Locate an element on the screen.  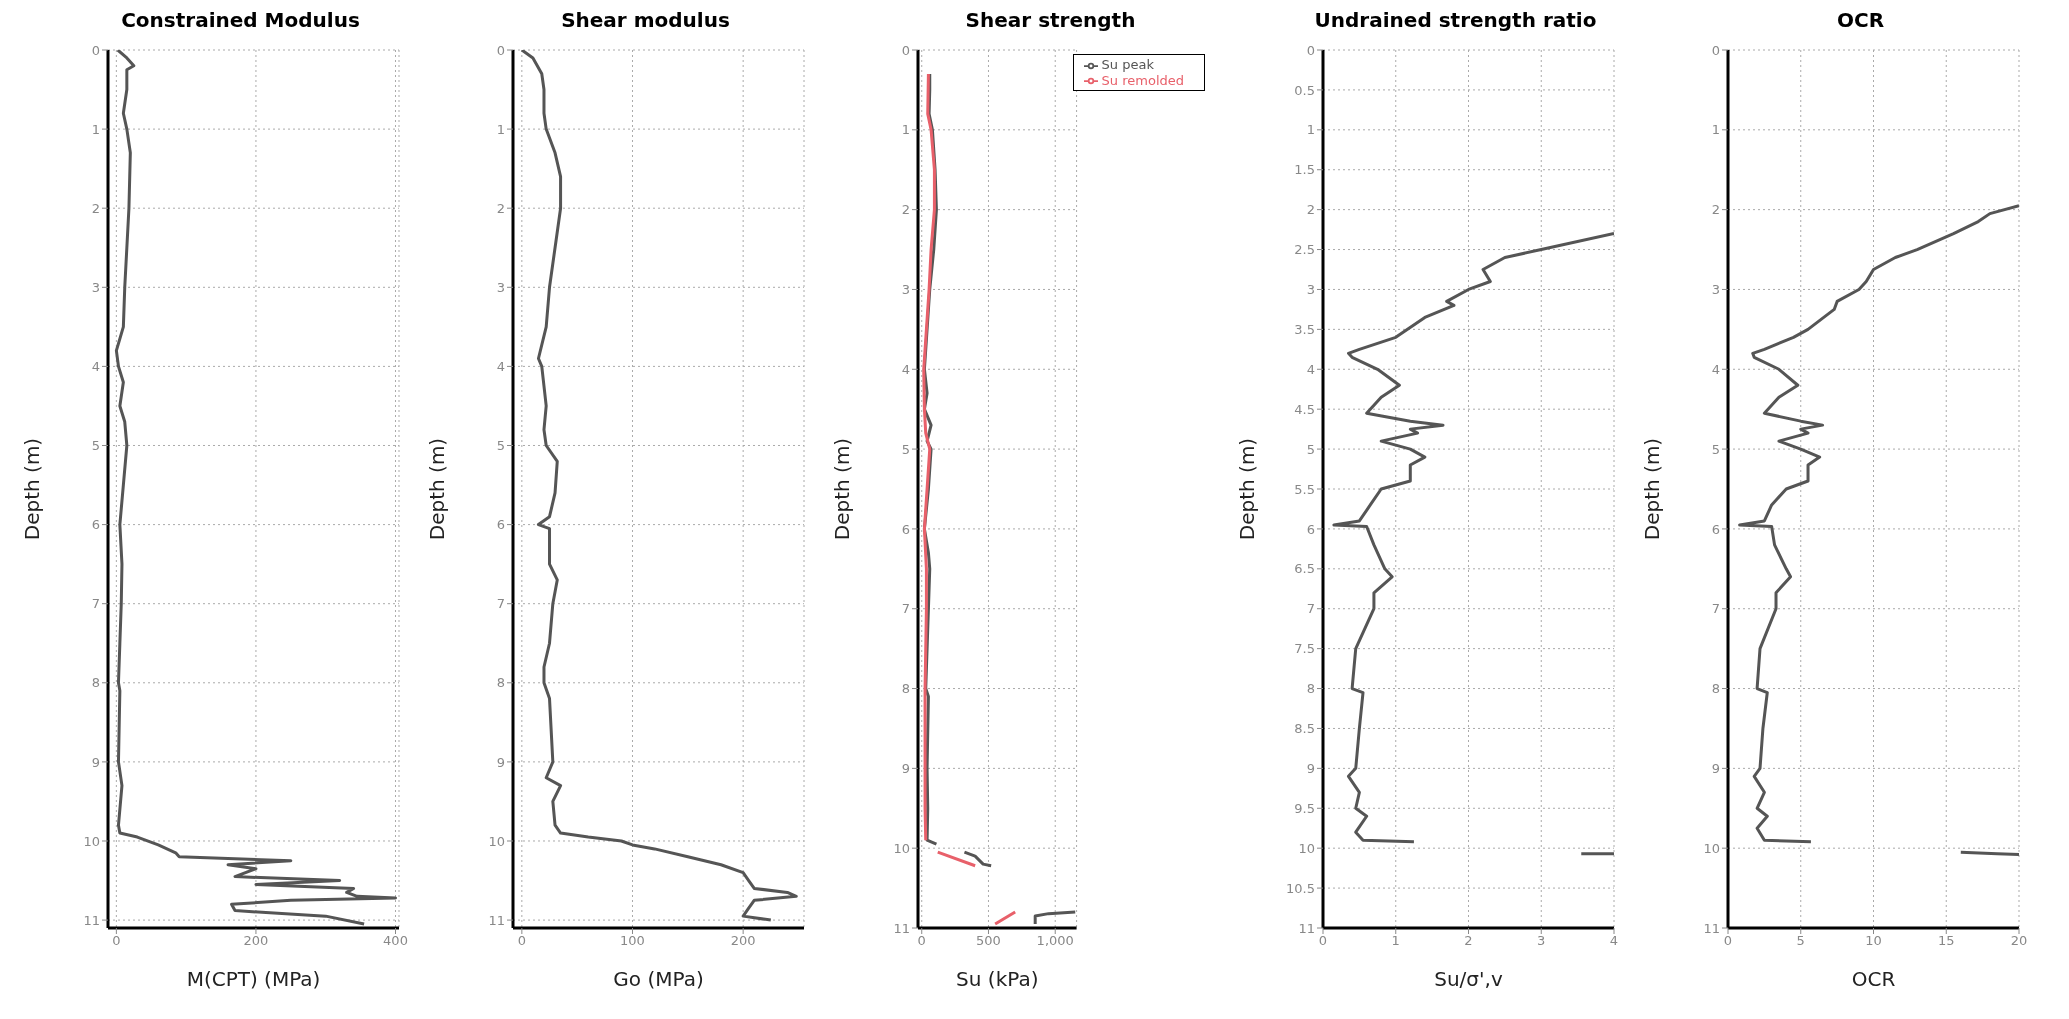
chart-title: Constrained Modulus is located at coordinates (240, 21).